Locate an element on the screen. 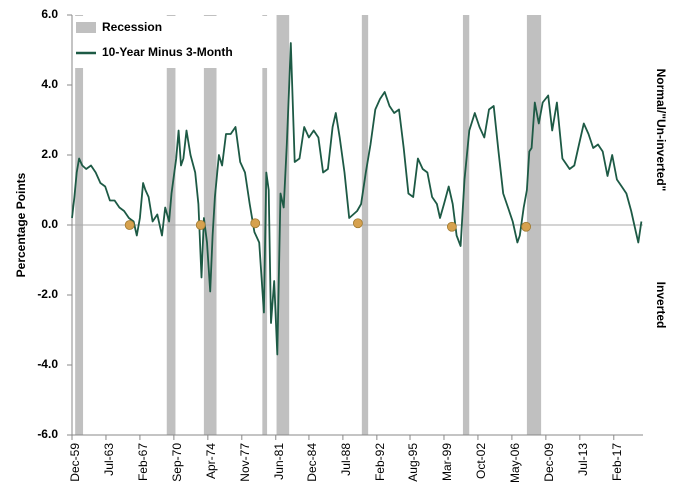 The height and width of the screenshot is (501, 682). x-tick-label: Oct-02 is located at coordinates (481, 461).